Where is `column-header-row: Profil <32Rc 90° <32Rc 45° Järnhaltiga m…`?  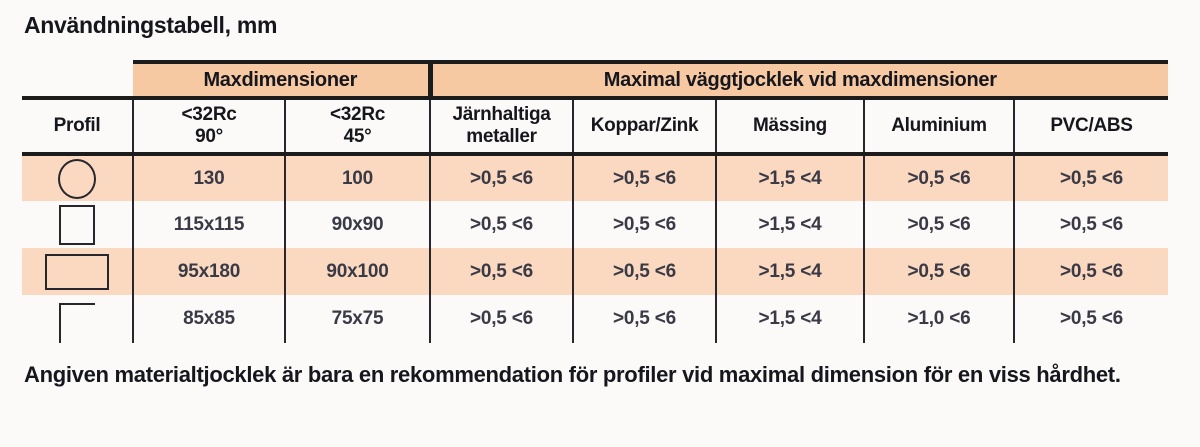 column-header-row: Profil <32Rc 90° <32Rc 45° Järnhaltiga m… is located at coordinates (595, 127).